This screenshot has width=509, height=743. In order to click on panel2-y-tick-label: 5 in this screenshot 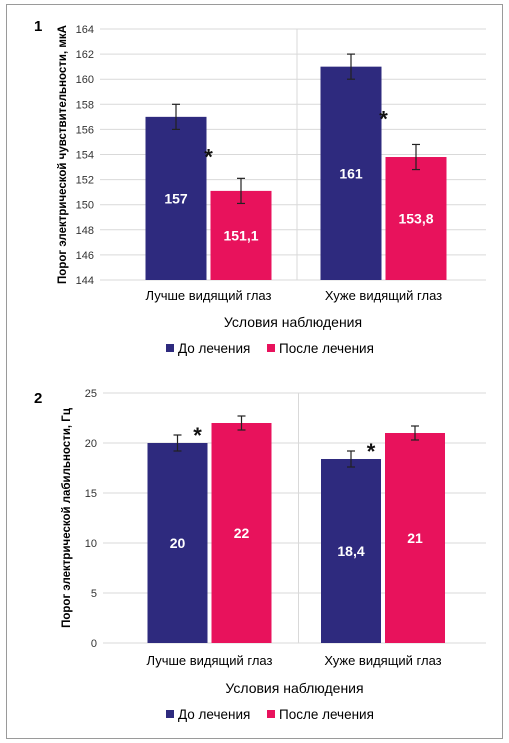, I will do `click(94, 594)`.